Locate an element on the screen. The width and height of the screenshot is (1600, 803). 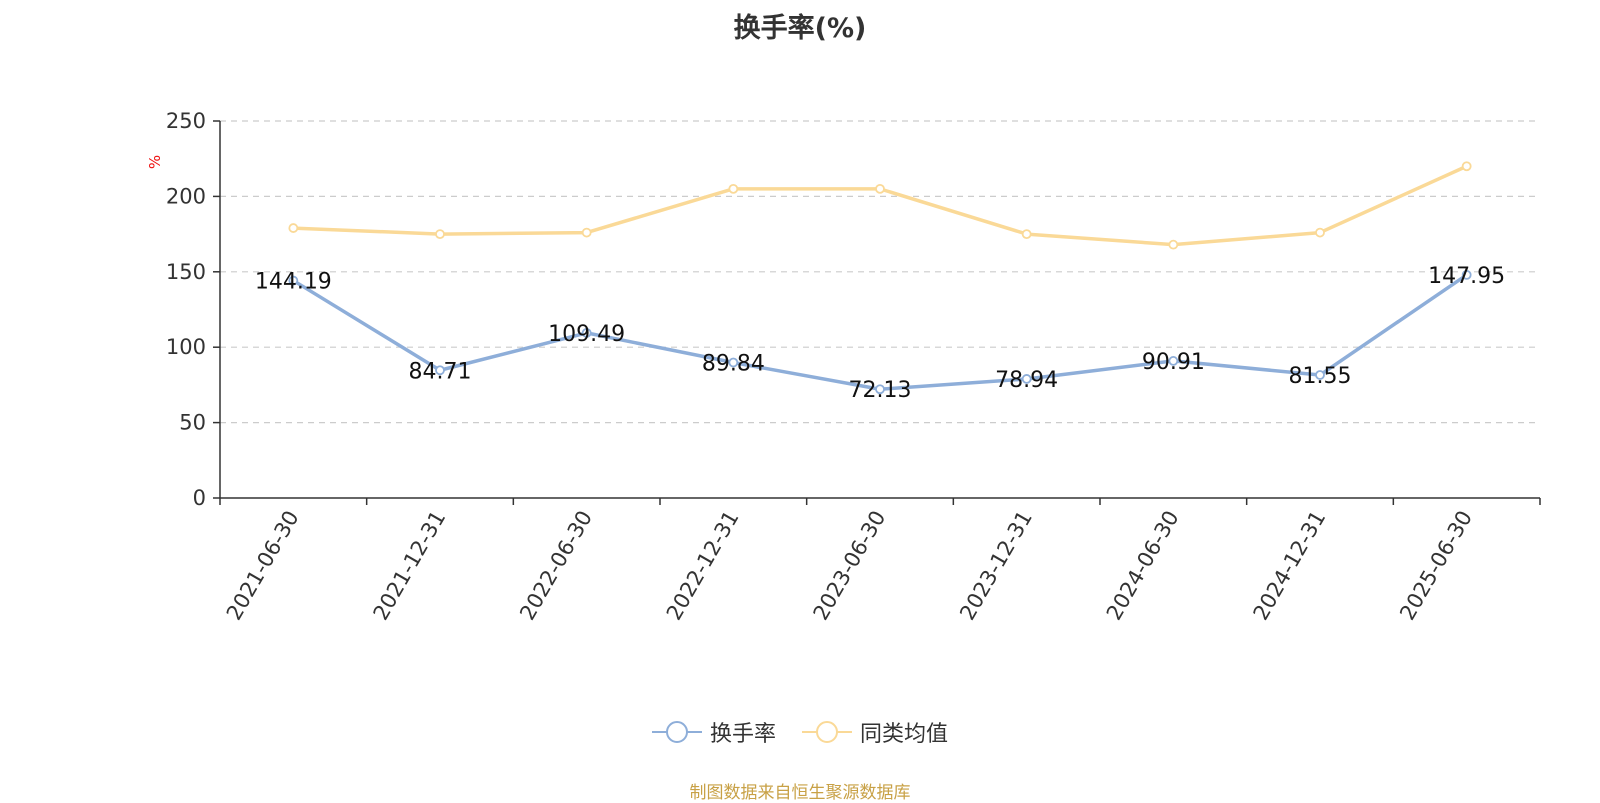
y-tick-label: 150 is located at coordinates (186, 272).